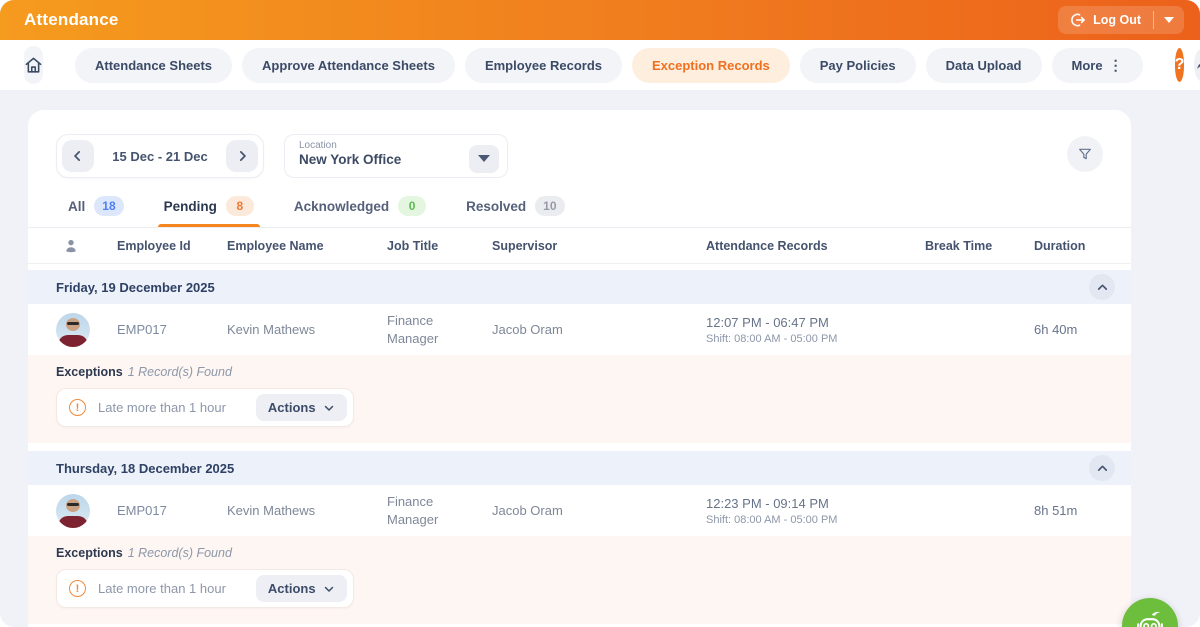  I want to click on count-badge: 10, so click(550, 206).